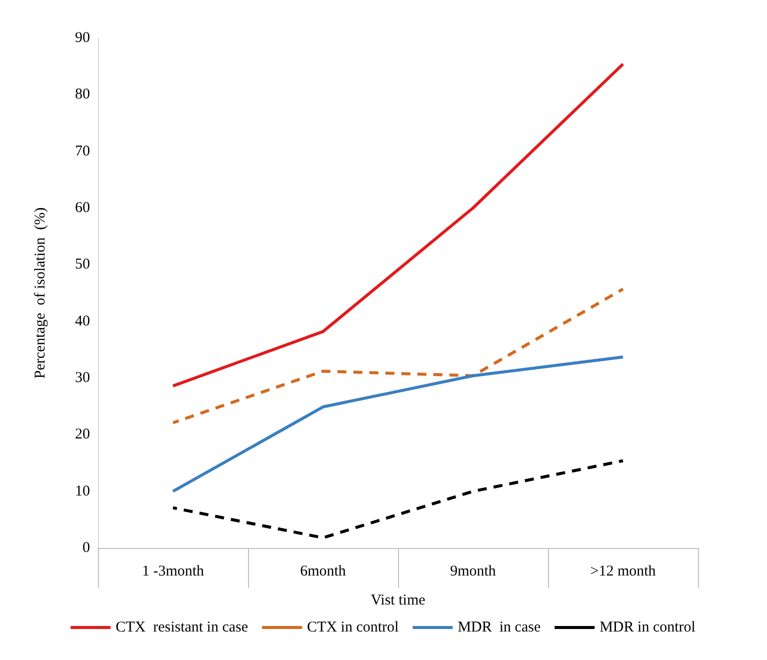 This screenshot has height=660, width=767. Describe the element at coordinates (82, 264) in the screenshot. I see `y-tick-label: 50` at that location.